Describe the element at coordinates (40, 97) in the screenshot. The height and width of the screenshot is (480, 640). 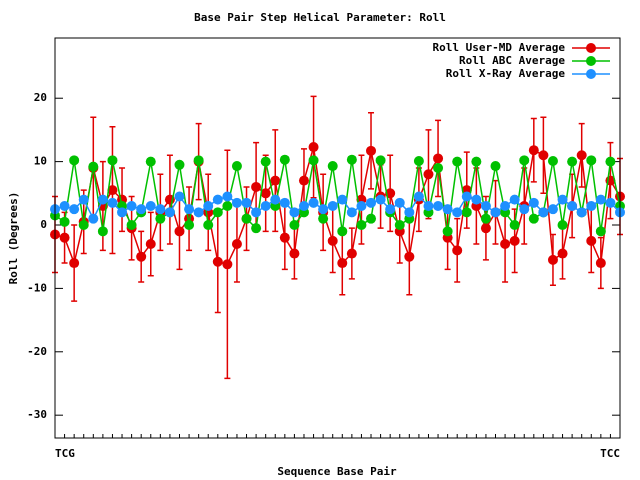
I see `y-tick-label: 20` at that location.